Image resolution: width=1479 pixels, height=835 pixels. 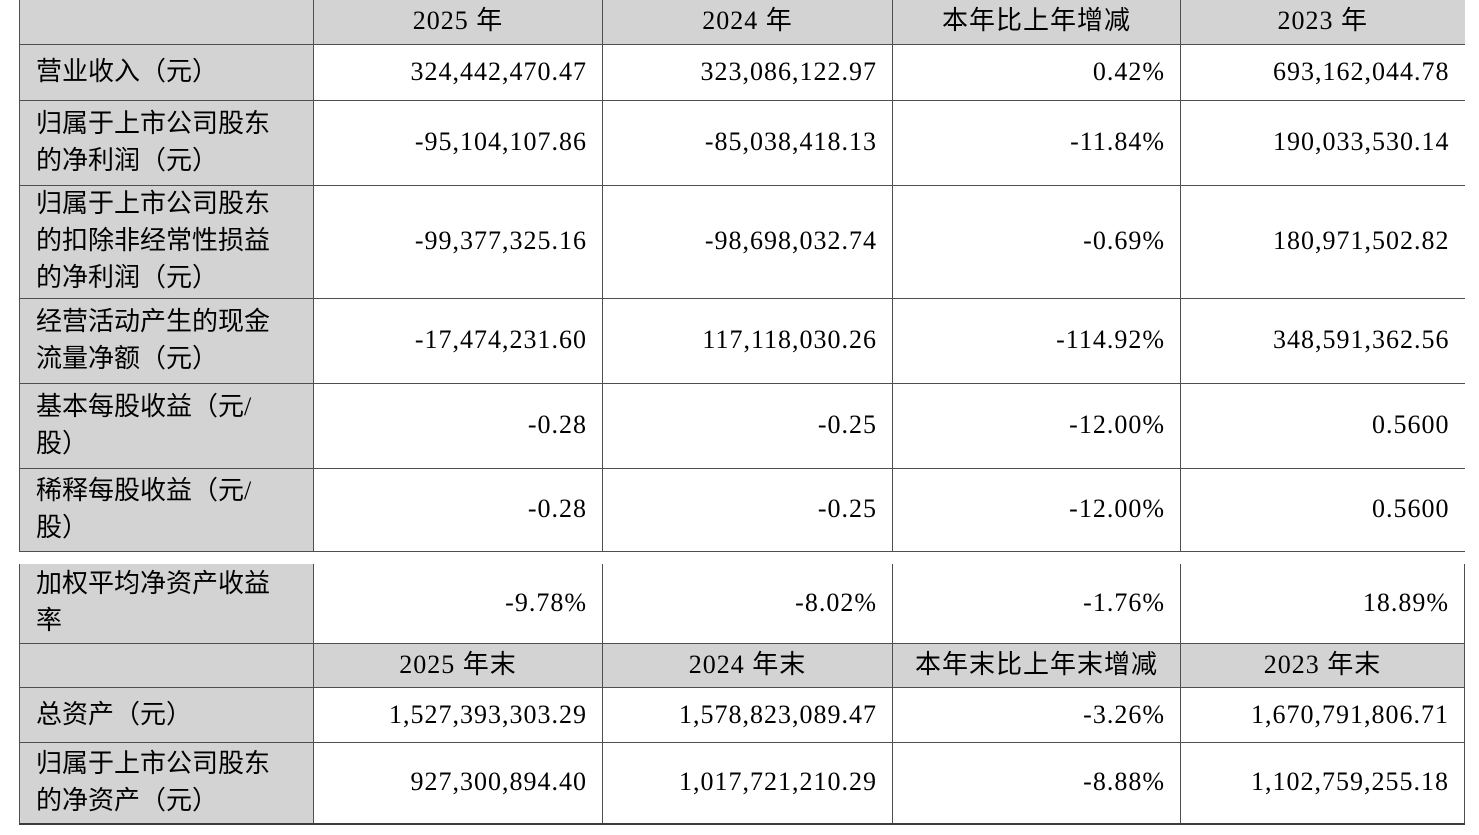 I want to click on cell-value: -8.02%, so click(x=747, y=603).